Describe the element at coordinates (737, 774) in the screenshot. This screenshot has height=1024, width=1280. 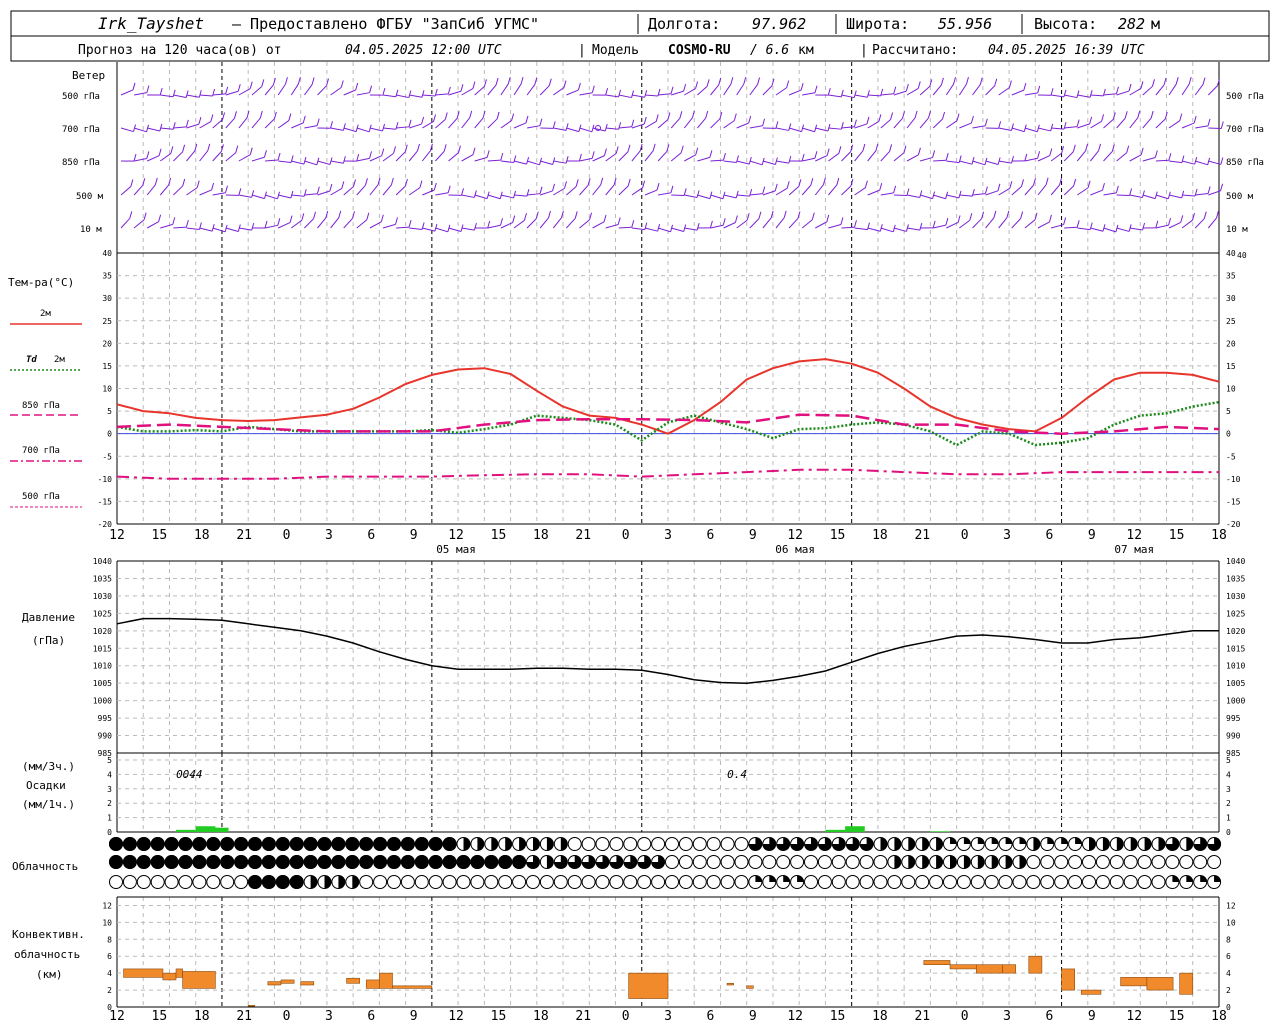
I see `precip-value-label: 0.4` at that location.